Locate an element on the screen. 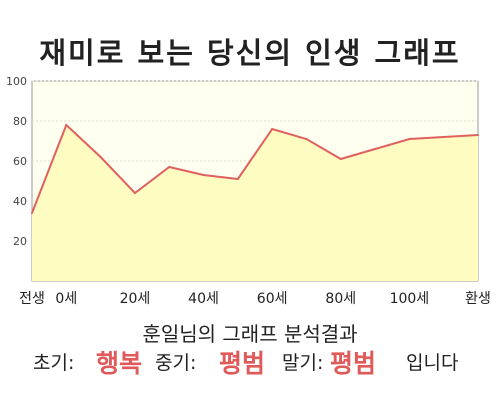  x-tick-label: 60세 is located at coordinates (272, 299).